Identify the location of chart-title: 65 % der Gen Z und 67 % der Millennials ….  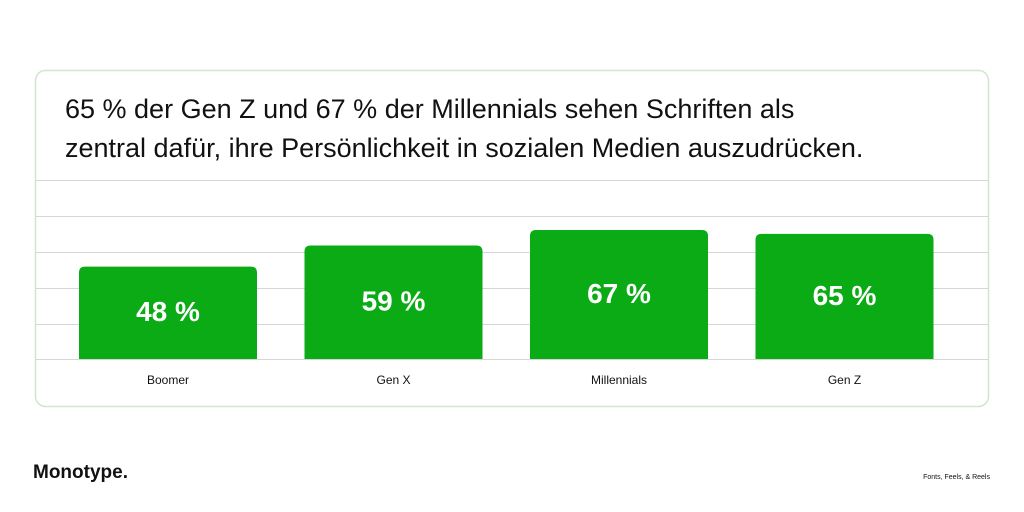
(429, 109).